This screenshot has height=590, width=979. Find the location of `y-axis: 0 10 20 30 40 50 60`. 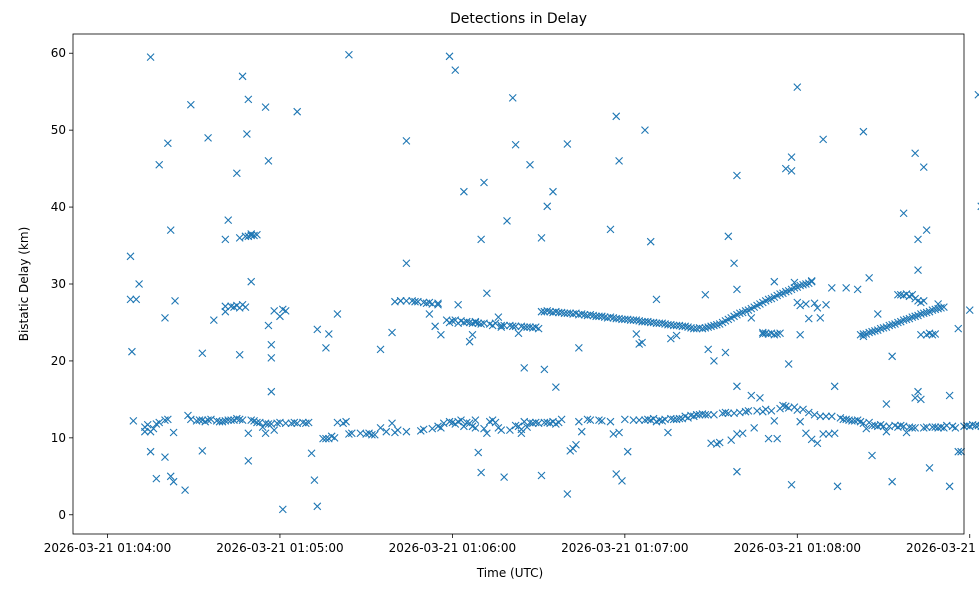

y-axis: 0 10 20 30 40 50 60 is located at coordinates (62, 284).